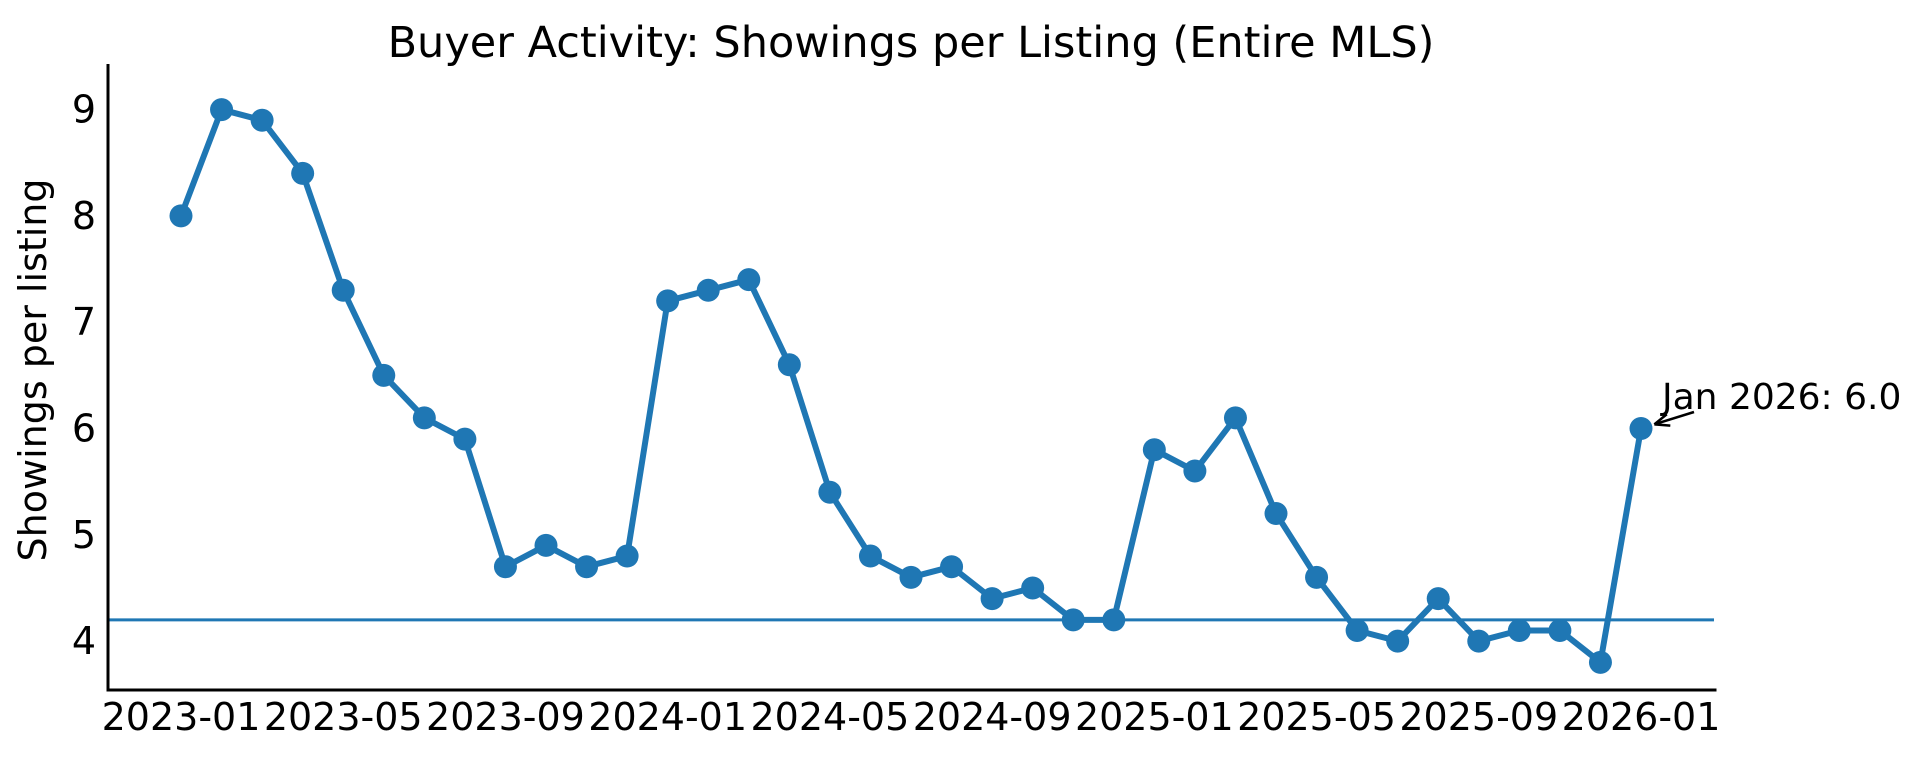 This screenshot has width=1920, height=768. I want to click on x-tick-label: 2023-09, so click(505, 717).